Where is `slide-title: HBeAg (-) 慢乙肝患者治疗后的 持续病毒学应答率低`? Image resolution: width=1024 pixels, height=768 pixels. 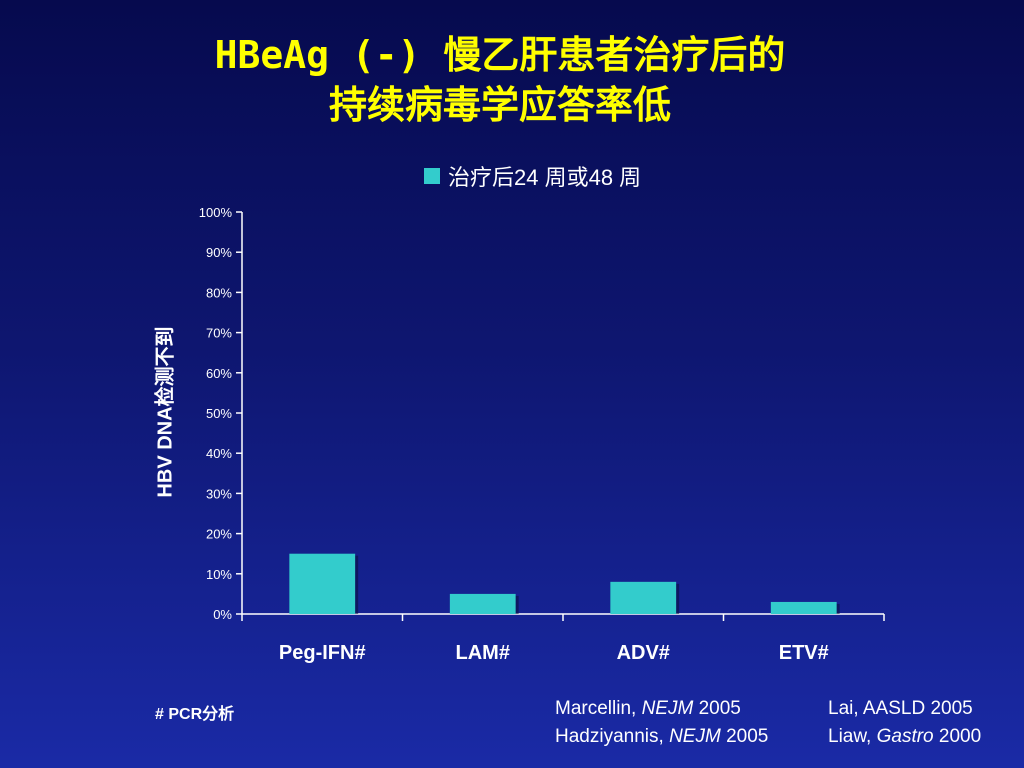 slide-title: HBeAg (-) 慢乙肝患者治疗后的 持续病毒学应答率低 is located at coordinates (500, 80).